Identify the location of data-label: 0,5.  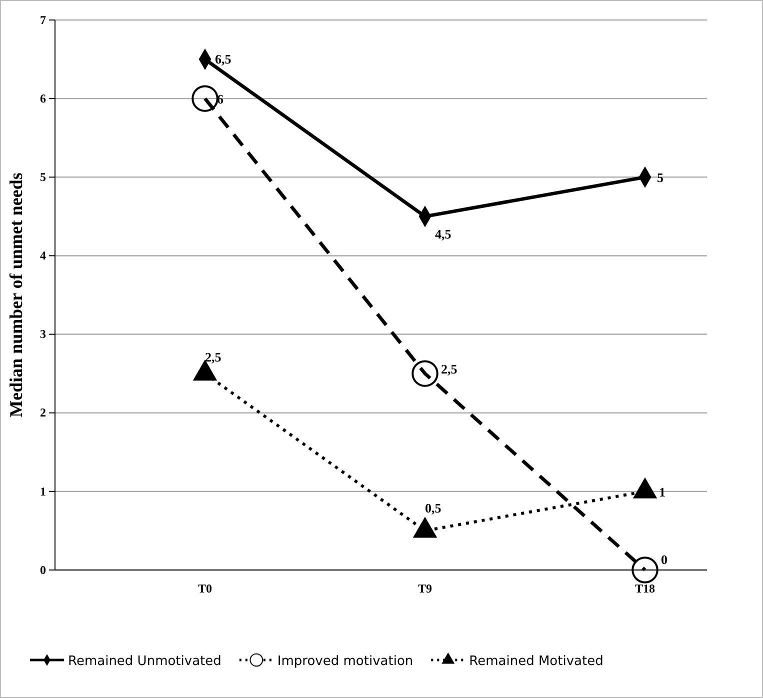
(433, 508).